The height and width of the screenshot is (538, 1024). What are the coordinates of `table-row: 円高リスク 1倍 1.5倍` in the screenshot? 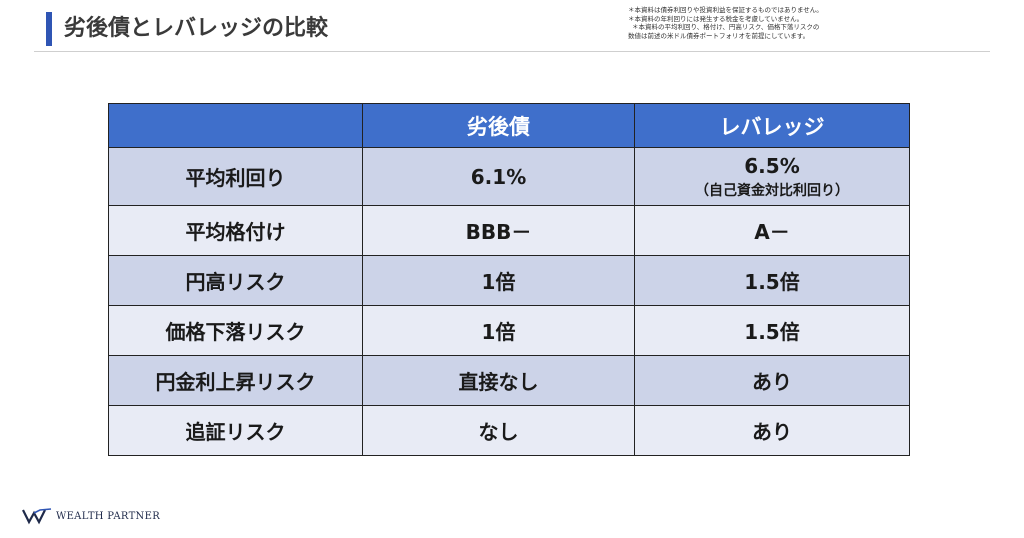 It's located at (509, 280).